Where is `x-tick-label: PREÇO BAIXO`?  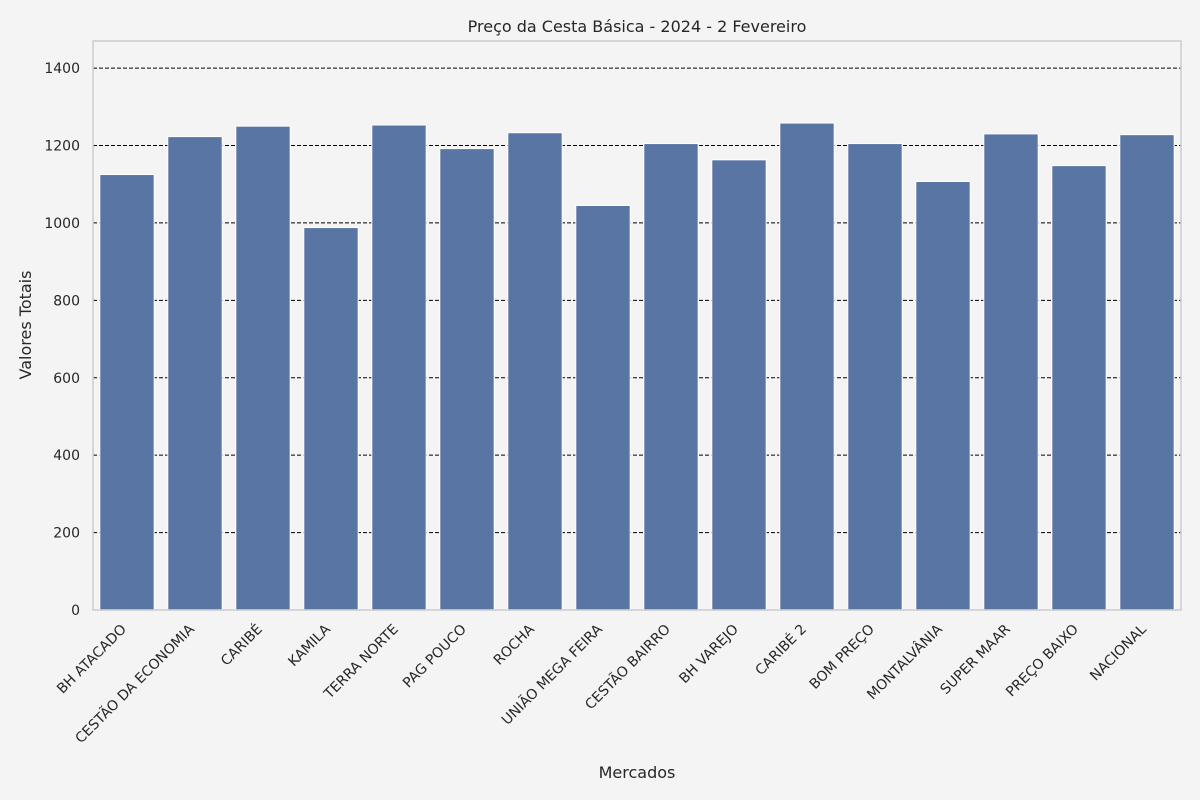 x-tick-label: PREÇO BAIXO is located at coordinates (1042, 661).